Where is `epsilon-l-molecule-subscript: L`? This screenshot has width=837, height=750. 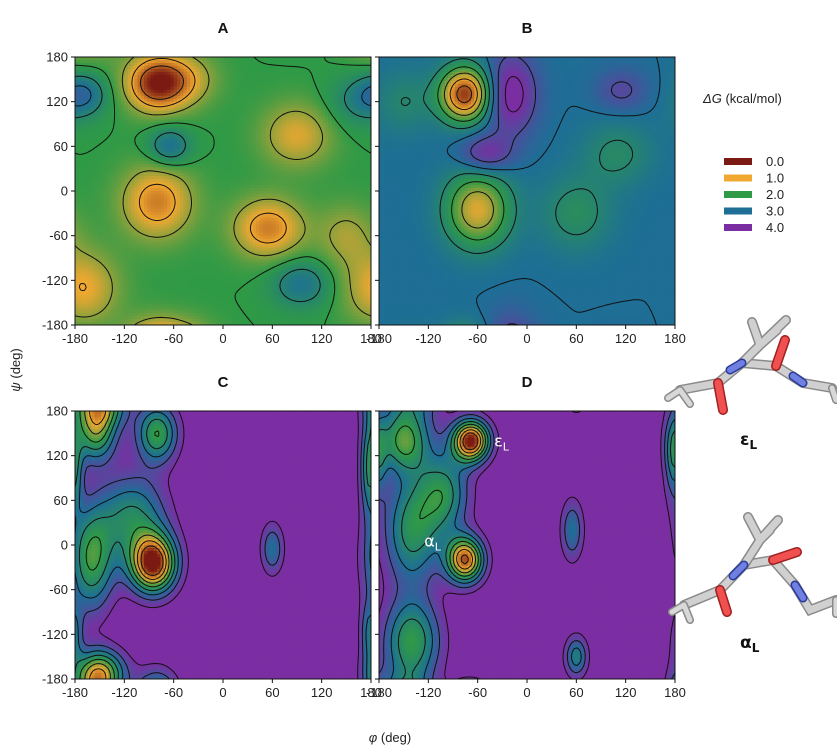
epsilon-l-molecule-subscript: L is located at coordinates (753, 445).